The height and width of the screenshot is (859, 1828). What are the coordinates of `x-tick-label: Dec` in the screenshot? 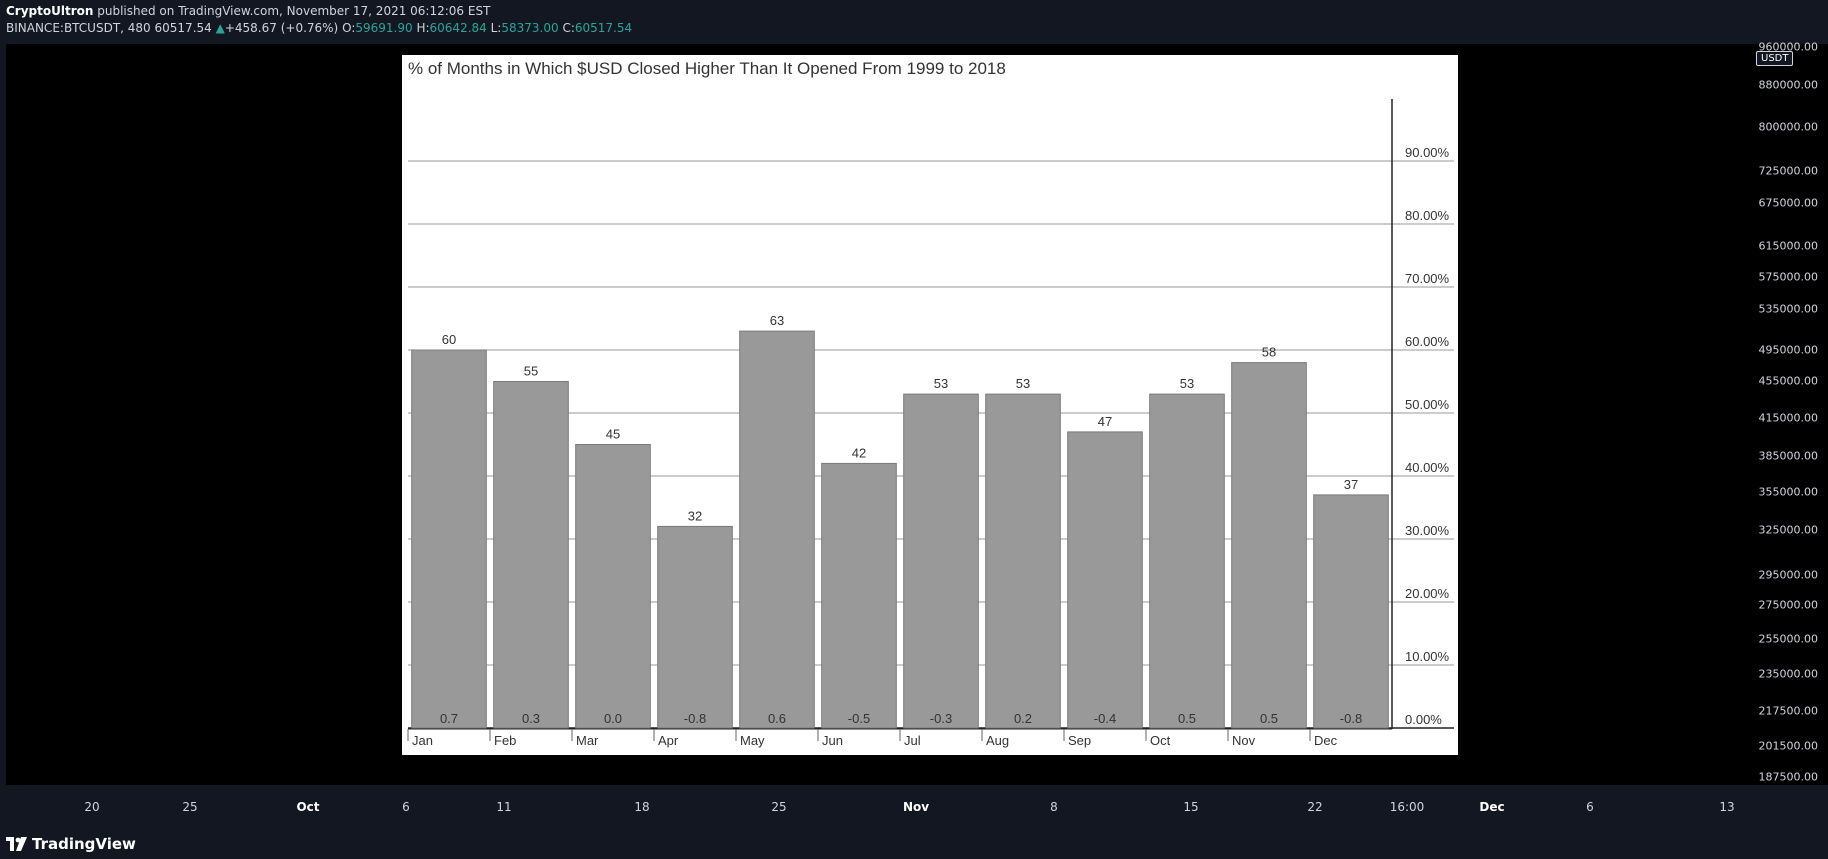 It's located at (1326, 740).